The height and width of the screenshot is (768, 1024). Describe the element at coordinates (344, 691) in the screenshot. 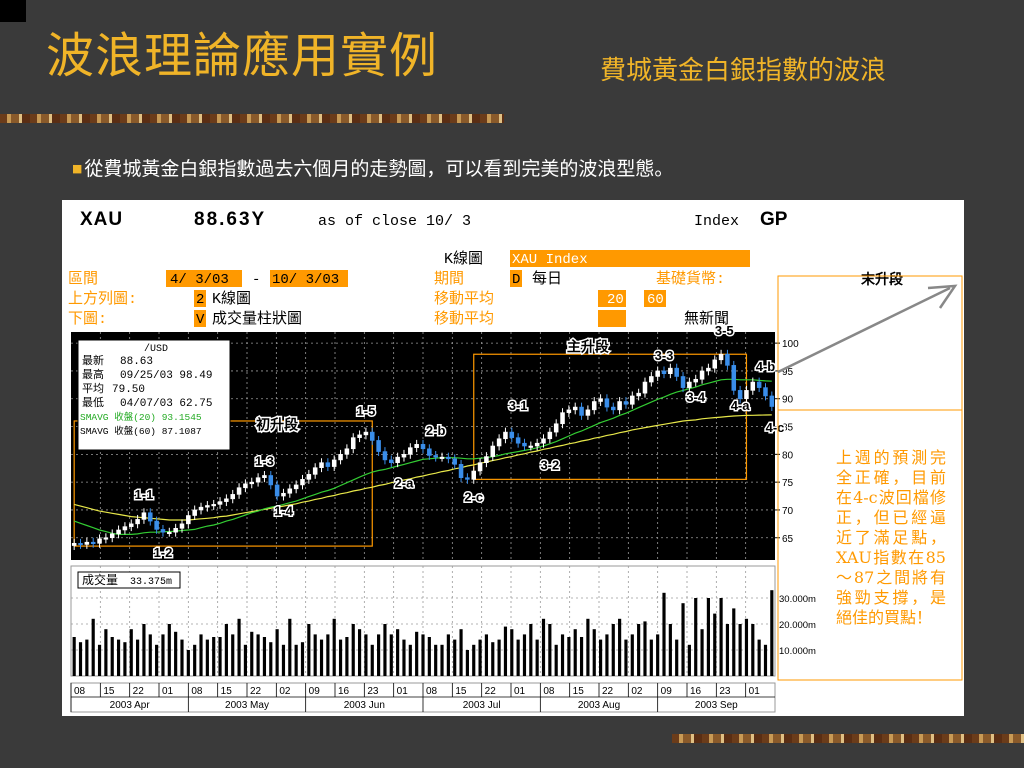

I see `day-label: 16` at that location.